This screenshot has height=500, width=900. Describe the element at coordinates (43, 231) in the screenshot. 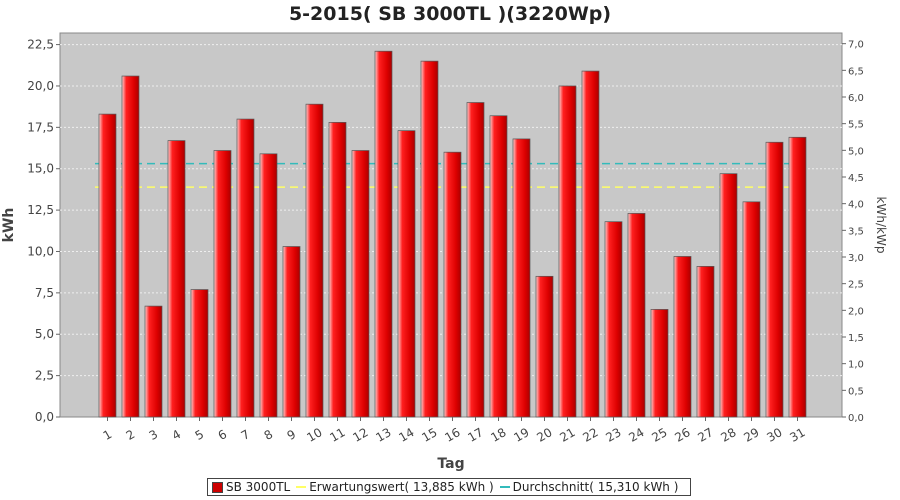

I see `y-axis-left: 0,0 2,5 5,0 7,5 10,0 12,5 15,0 17,5 20,0 22,5` at that location.